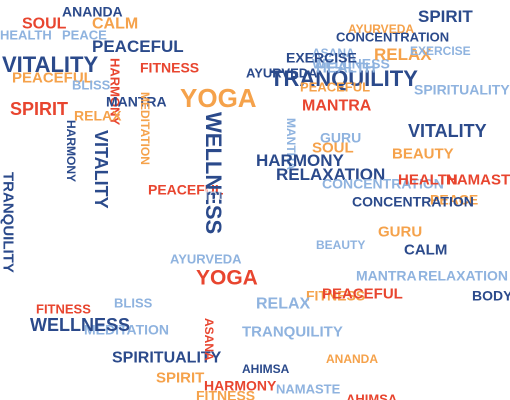 Image resolution: width=510 pixels, height=400 pixels. Describe the element at coordinates (346, 67) in the screenshot. I see `word-health-33: HEALTH` at that location.